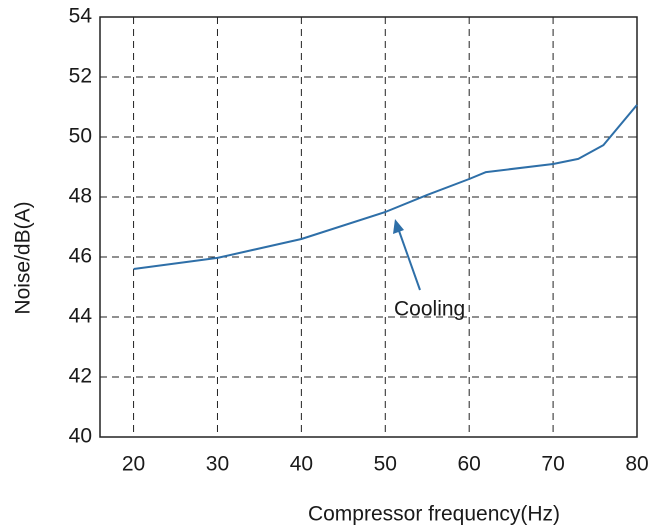 This screenshot has width=649, height=530. What do you see at coordinates (434, 514) in the screenshot?
I see `x-axis-label: Compressor frequency(Hz)` at bounding box center [434, 514].